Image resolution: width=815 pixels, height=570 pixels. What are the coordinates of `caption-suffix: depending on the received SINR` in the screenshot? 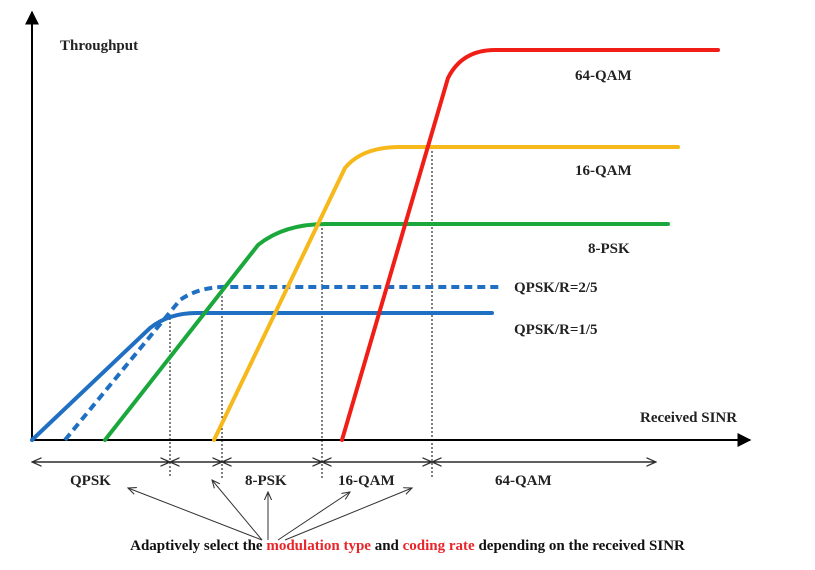 It's located at (579, 546).